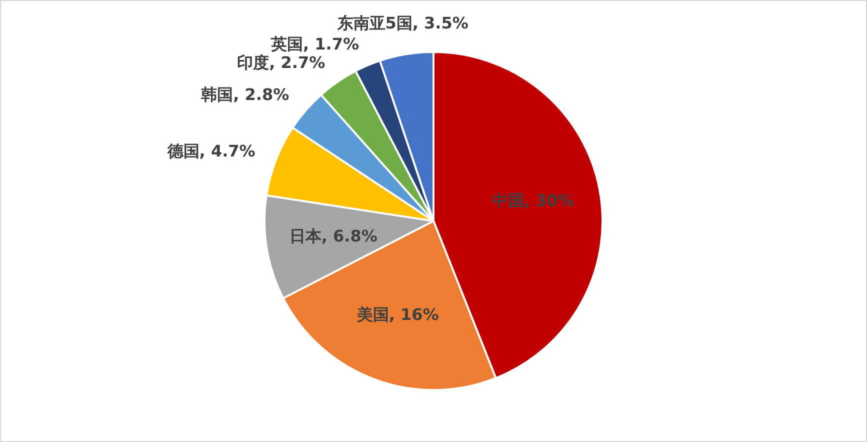  I want to click on slice-label: 日本, 6.8%, so click(333, 236).